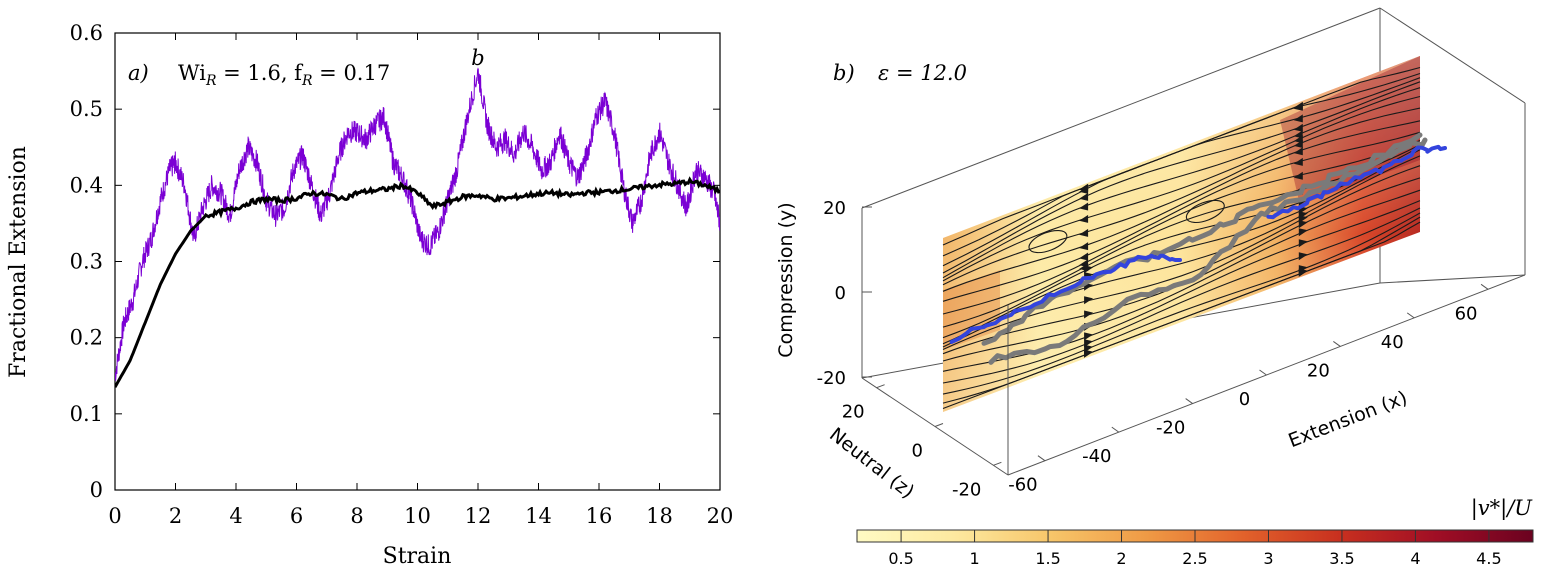  Describe the element at coordinates (86, 414) in the screenshot. I see `y-tick-label: 0.1` at that location.